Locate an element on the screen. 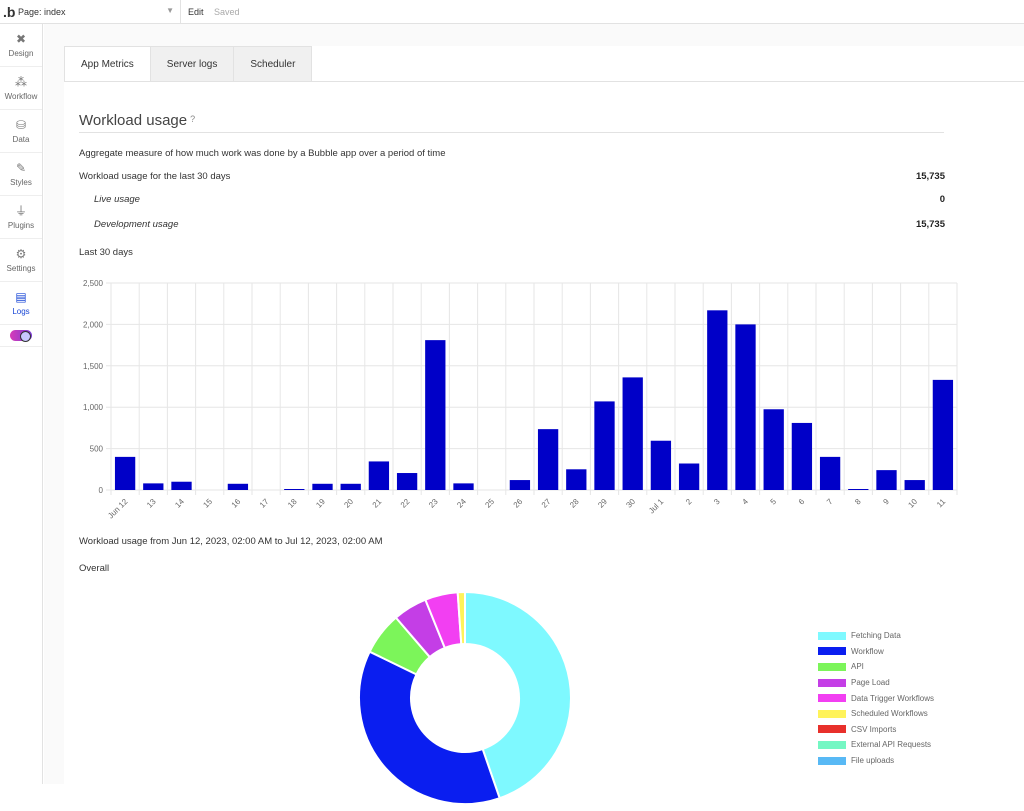  dev-usage-row: Development usage 15,735 is located at coordinates (512, 224).